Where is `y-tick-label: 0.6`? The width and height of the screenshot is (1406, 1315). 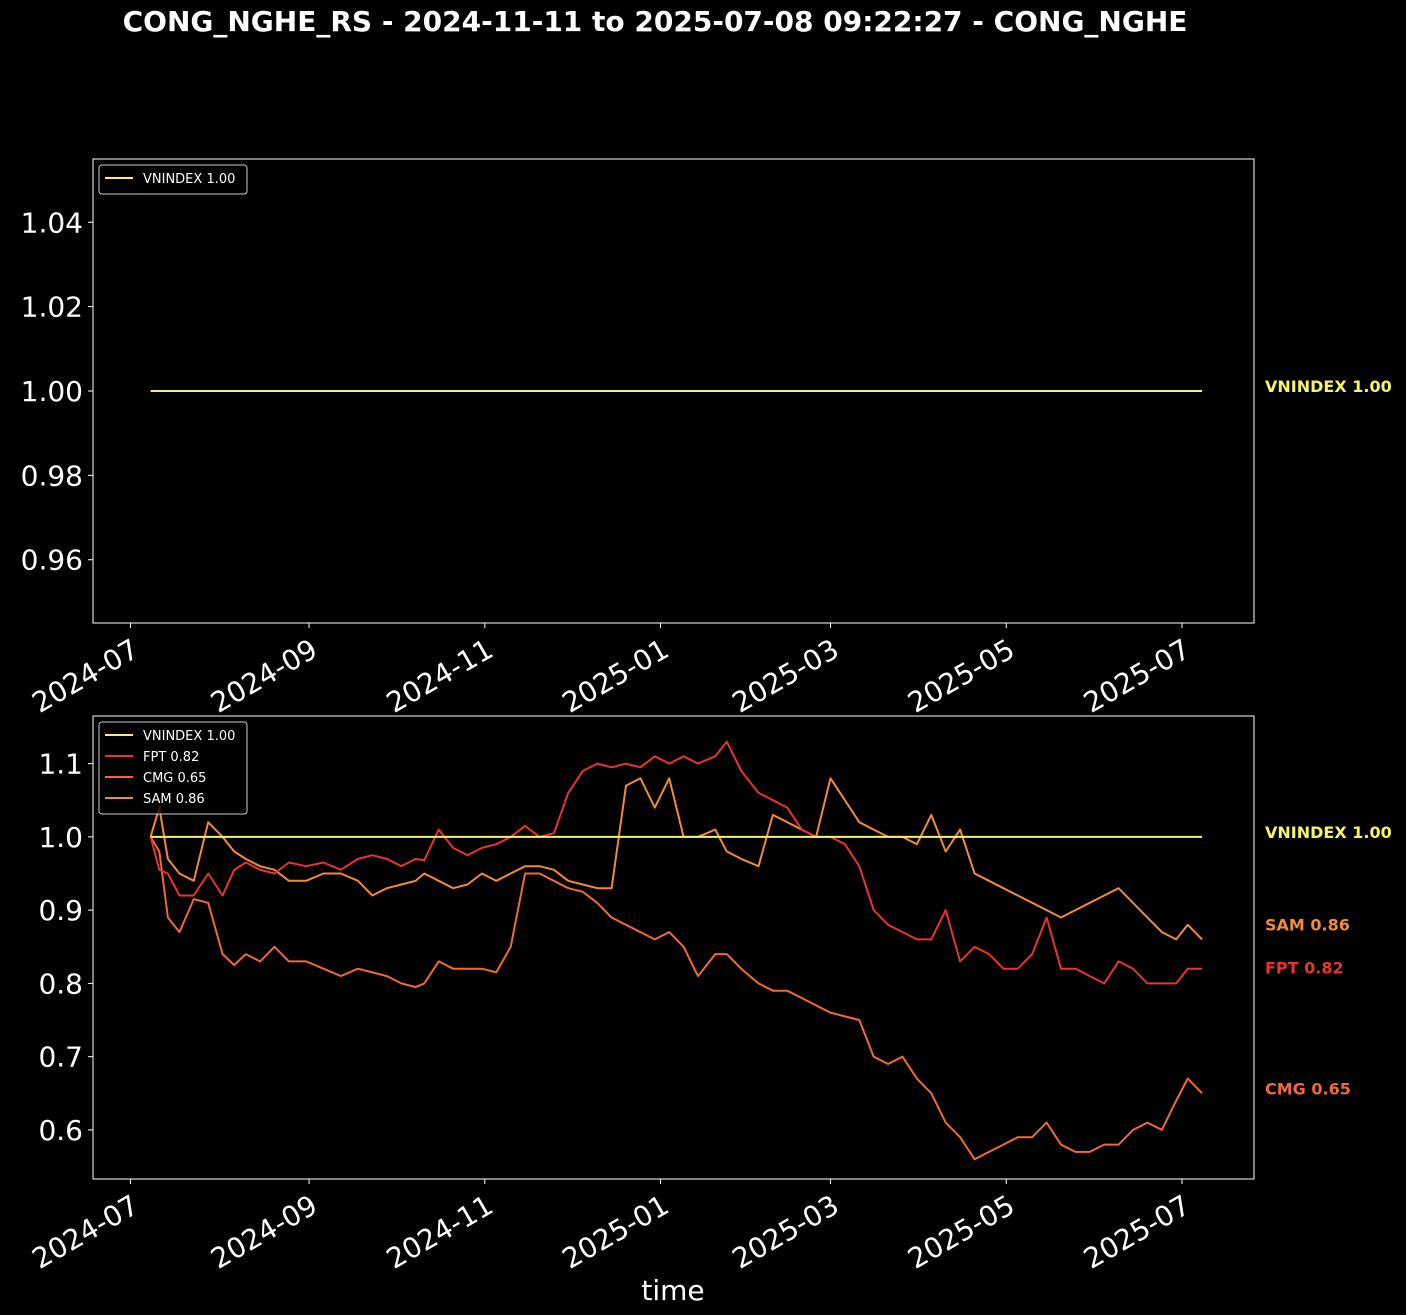
y-tick-label: 0.6 is located at coordinates (60, 1130).